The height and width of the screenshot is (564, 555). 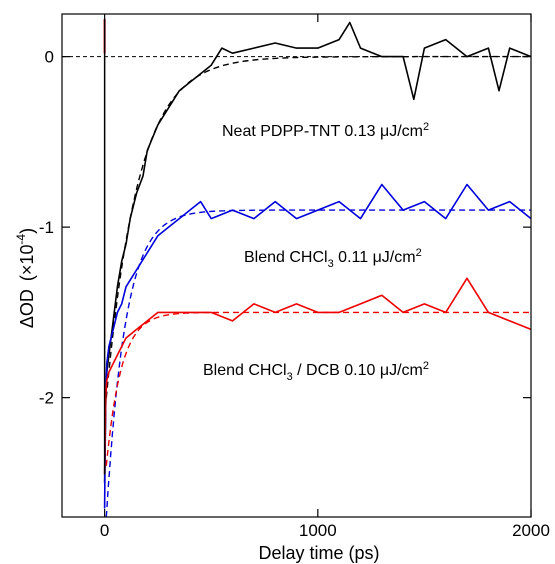 I want to click on x-tick-label-2: 2000, so click(x=531, y=530).